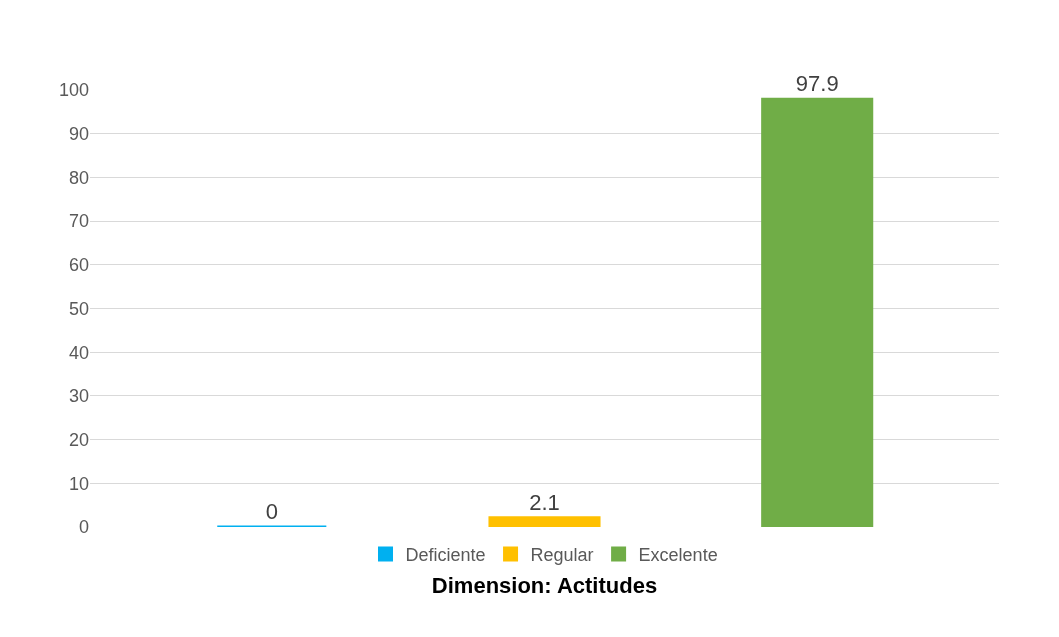 This screenshot has width=1059, height=637. I want to click on y-tick-label: 70, so click(78, 221).